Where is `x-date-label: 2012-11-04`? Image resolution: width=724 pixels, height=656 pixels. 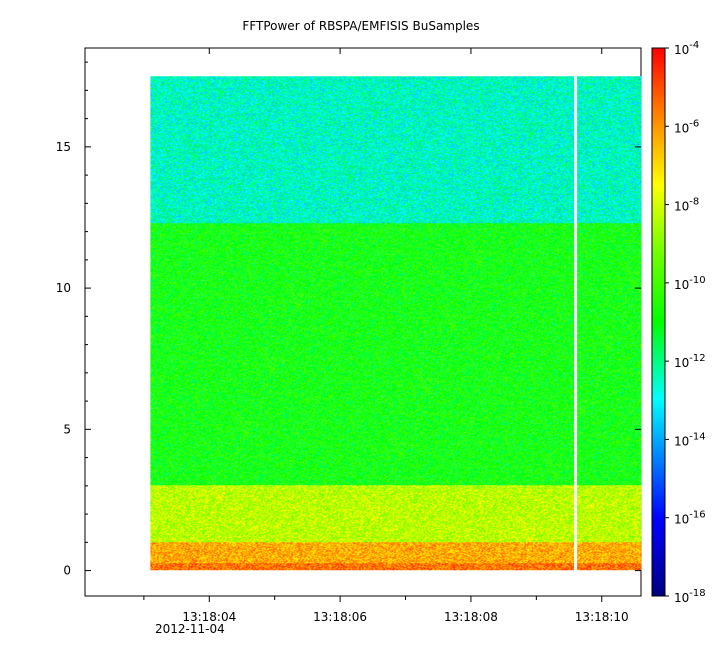 x-date-label: 2012-11-04 is located at coordinates (190, 629).